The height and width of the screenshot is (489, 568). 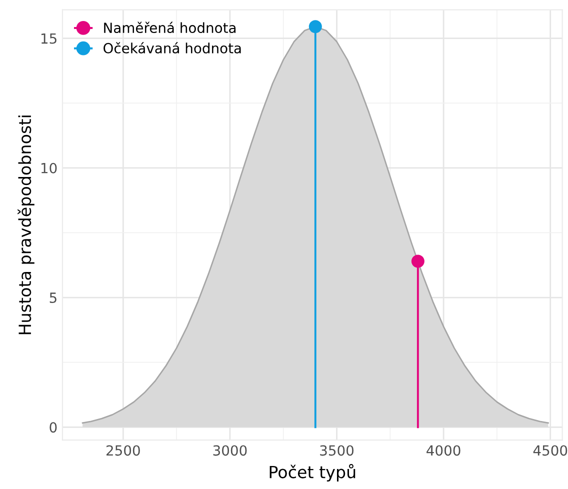 I want to click on y-tick-label: 5, so click(x=53, y=297).